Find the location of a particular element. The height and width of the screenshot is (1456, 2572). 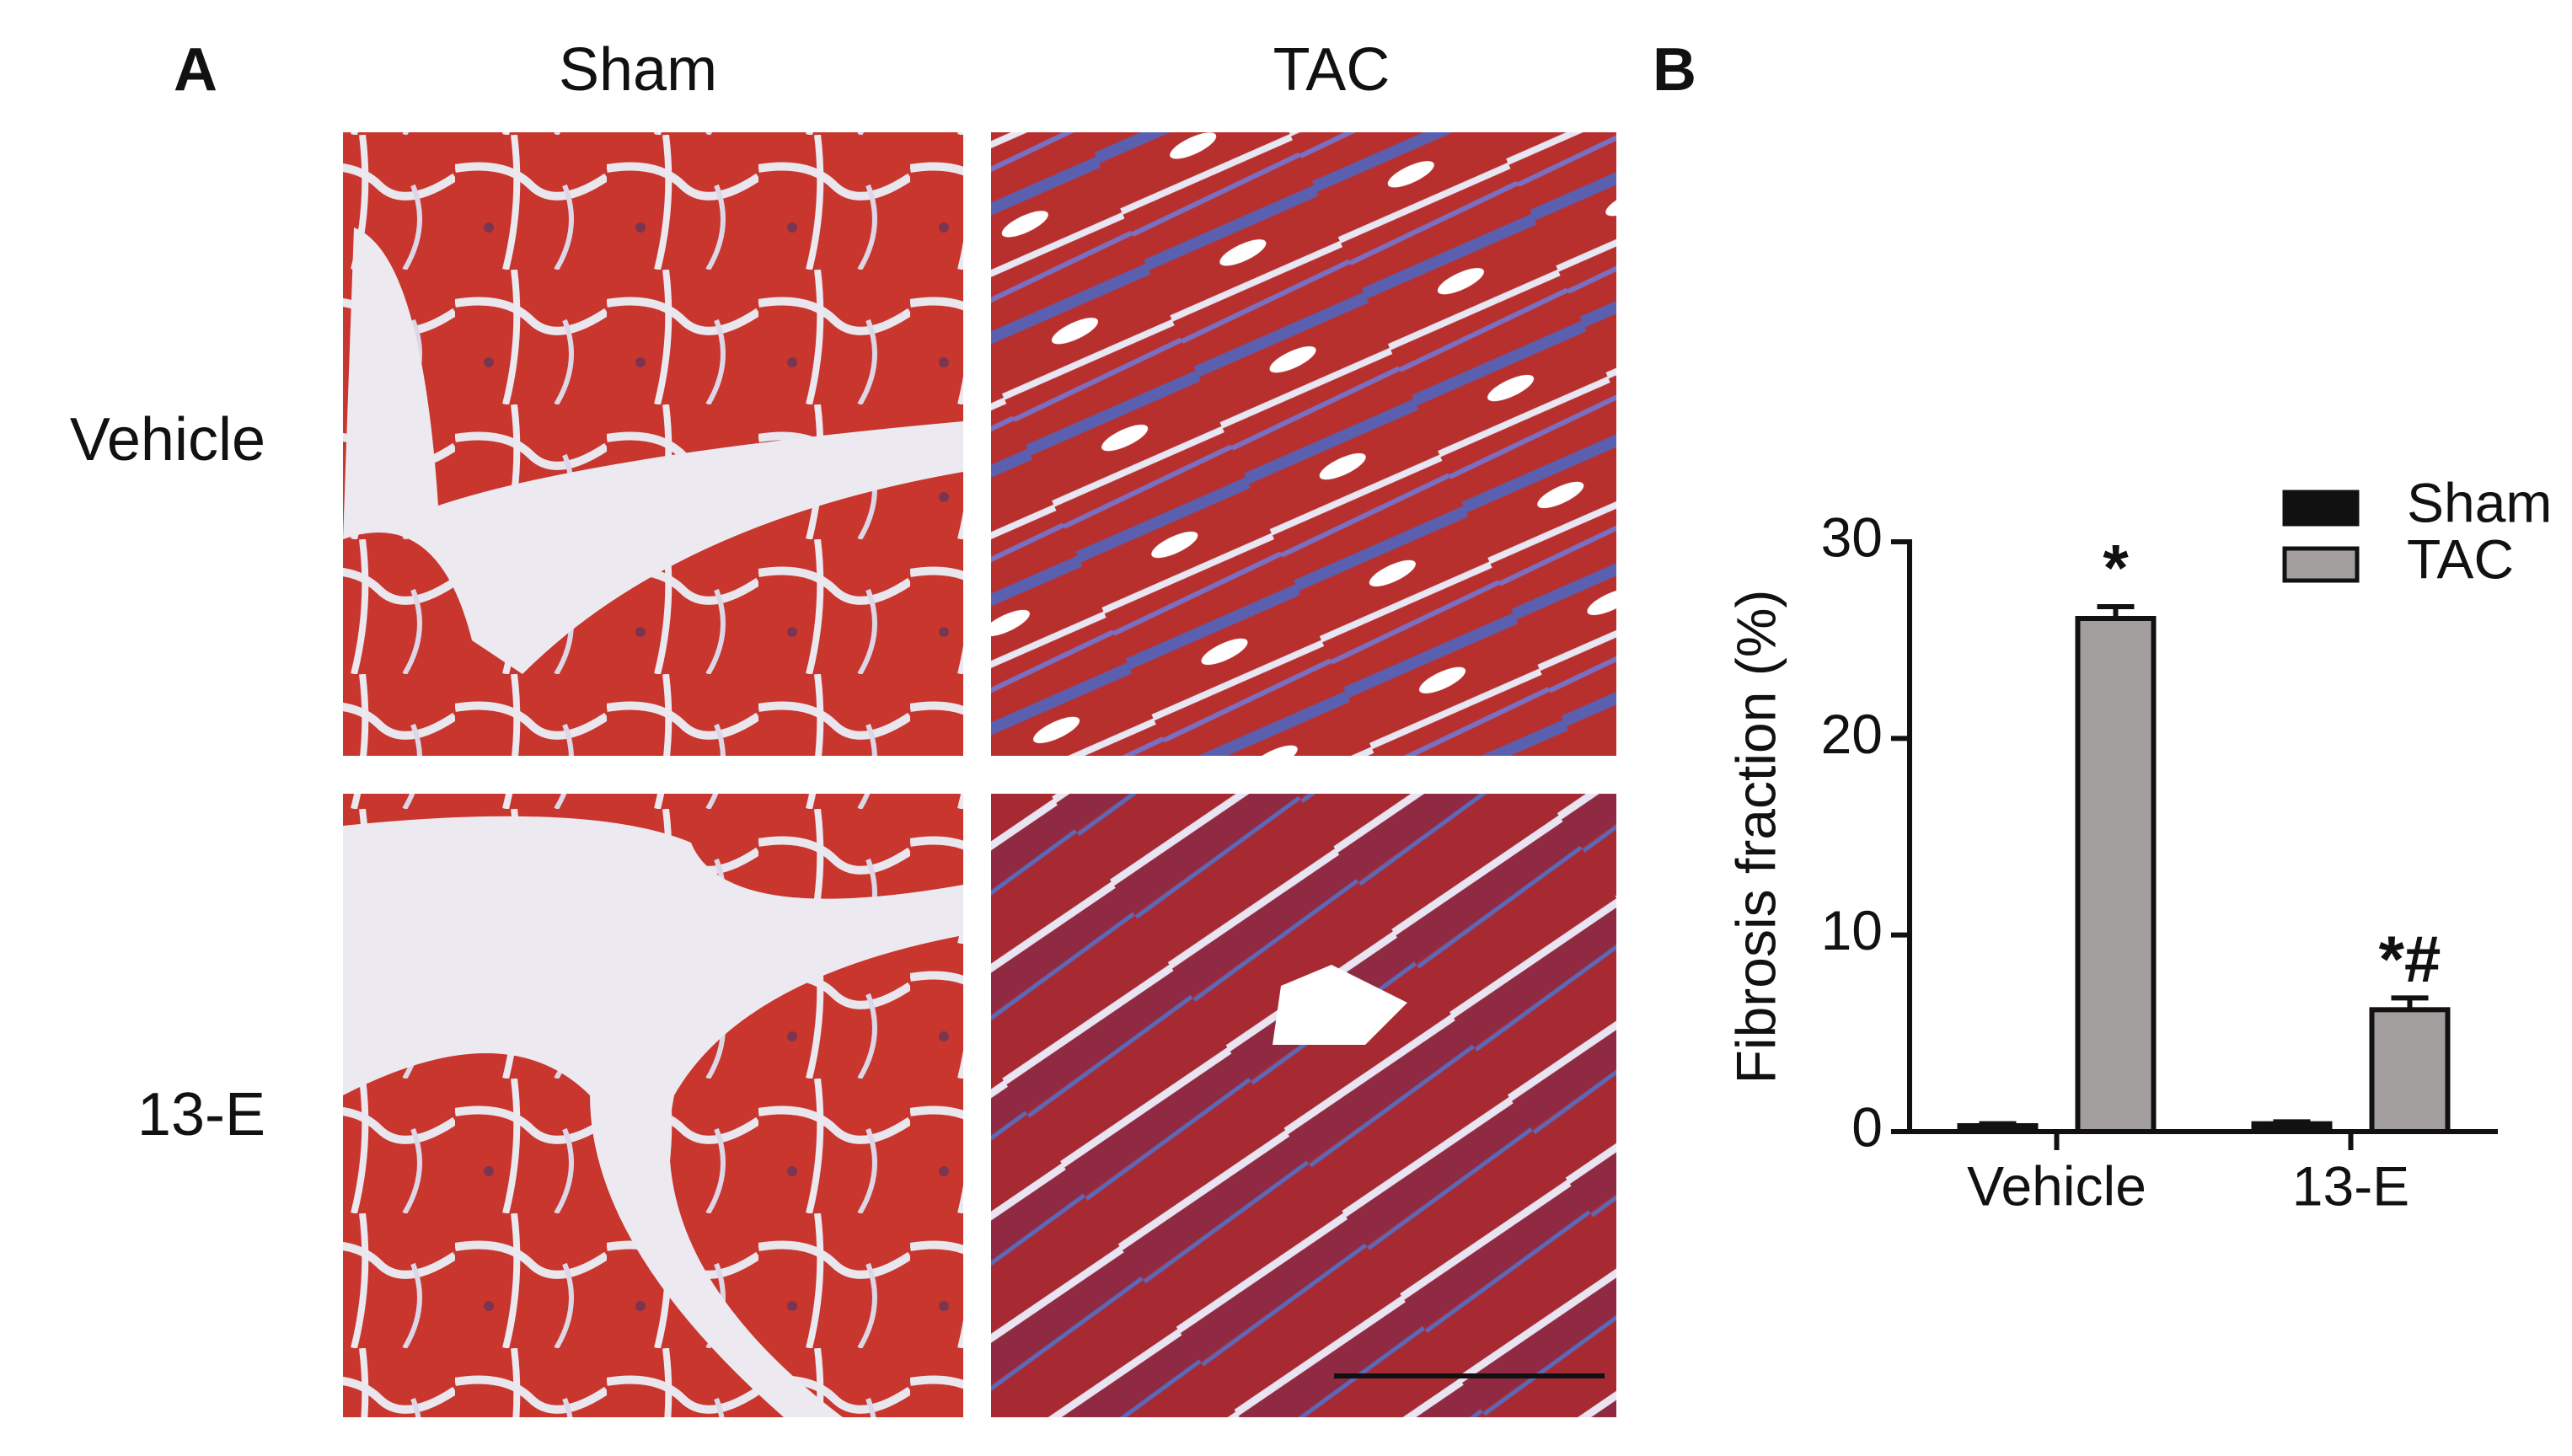

y-axis-label: Fibrosis fraction (%) is located at coordinates (1756, 837).